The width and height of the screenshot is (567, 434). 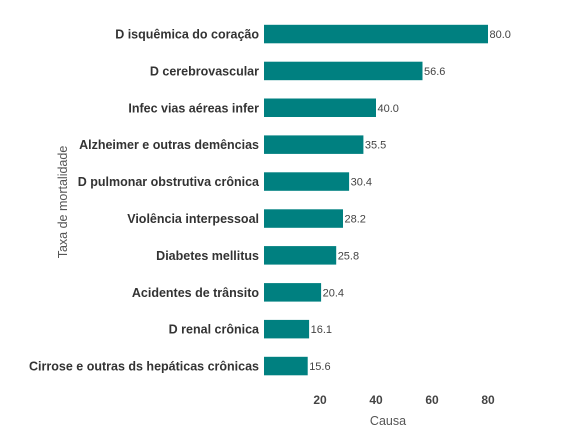 I want to click on category-label: D cerebrovascular, so click(x=204, y=71).